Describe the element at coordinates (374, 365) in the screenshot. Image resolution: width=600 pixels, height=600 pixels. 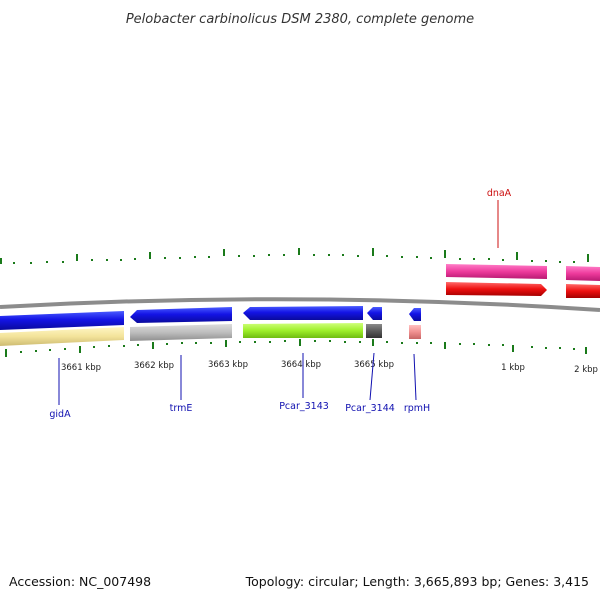
I see `tick-label: 3665 kbp` at that location.